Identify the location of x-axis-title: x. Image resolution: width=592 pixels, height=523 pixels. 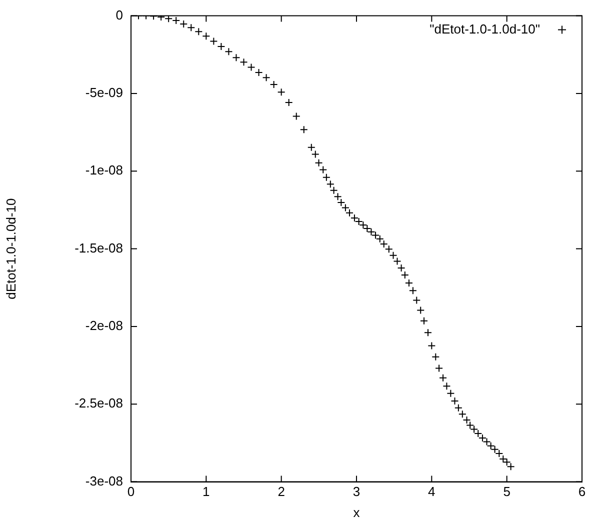
(356, 512).